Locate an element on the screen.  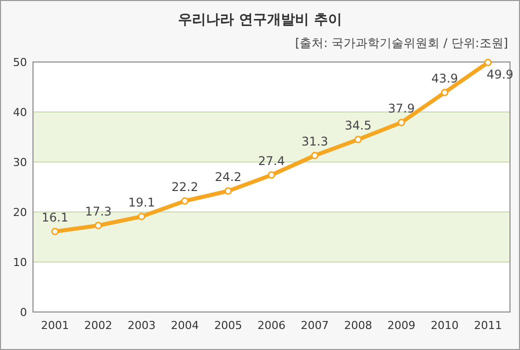
x-tick-label: 2009 is located at coordinates (401, 325).